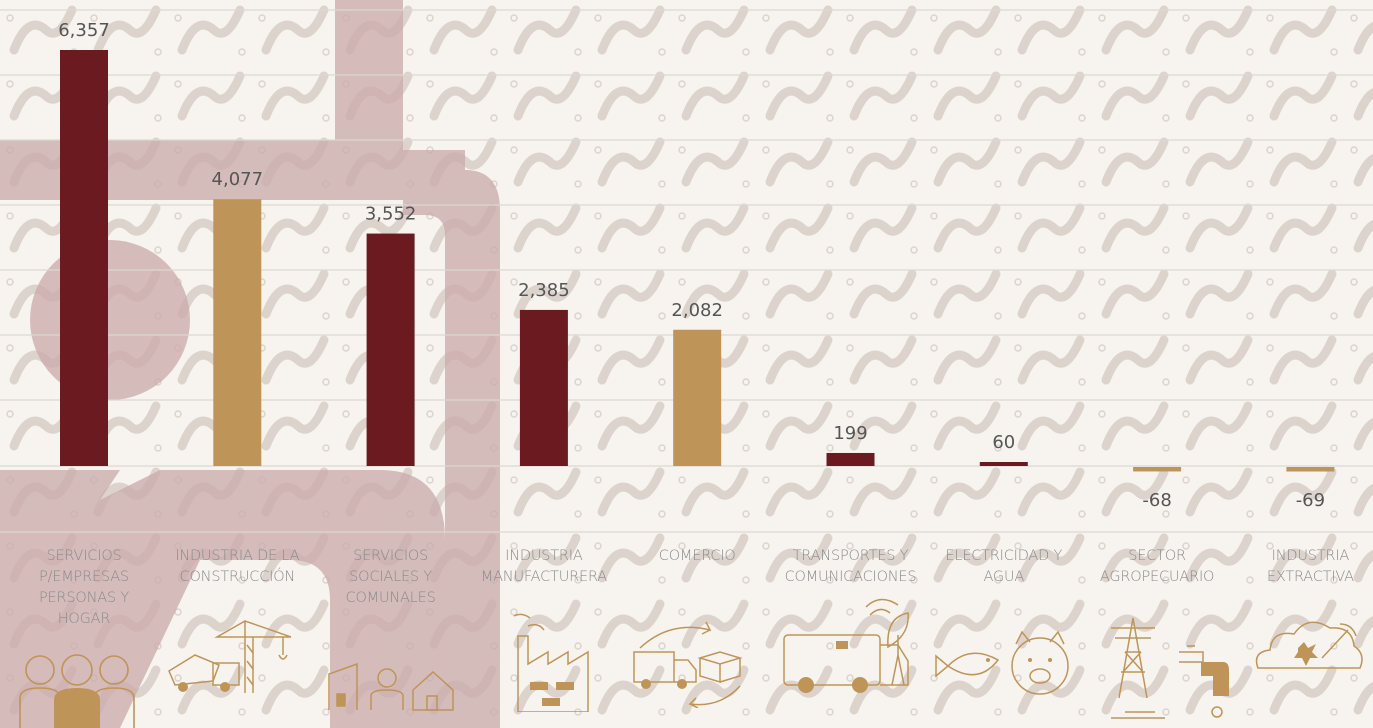  Describe the element at coordinates (1170, 668) in the screenshot. I see `power-tower-faucet-icon` at that location.